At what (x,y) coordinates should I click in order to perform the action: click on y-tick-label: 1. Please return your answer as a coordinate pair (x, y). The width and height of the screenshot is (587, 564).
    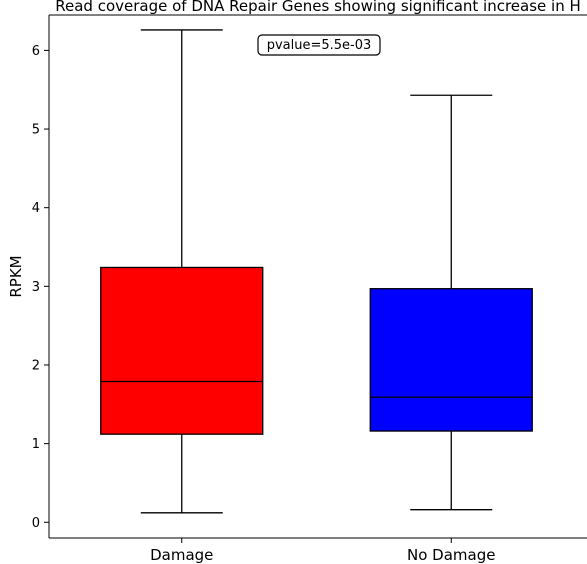
    Looking at the image, I should click on (36, 444).